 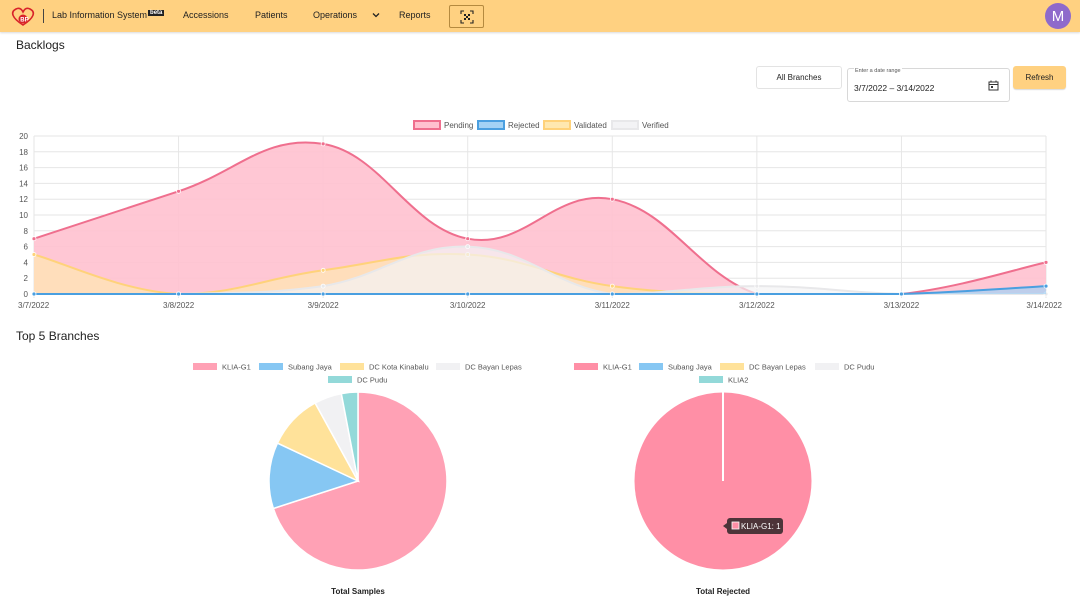 I want to click on legend-label: KLIA2, so click(x=738, y=380).